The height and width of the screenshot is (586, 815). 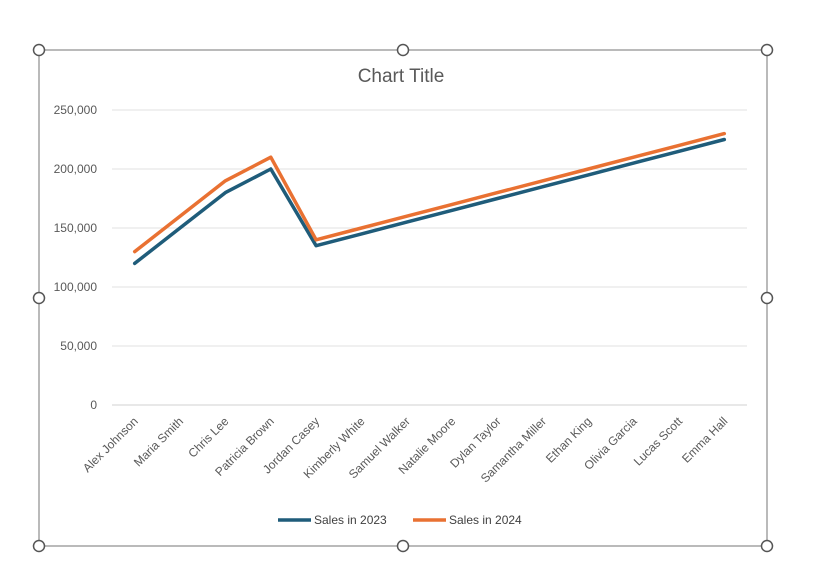 I want to click on legend: Sales in 2023 Sales in 2024, so click(x=400, y=520).